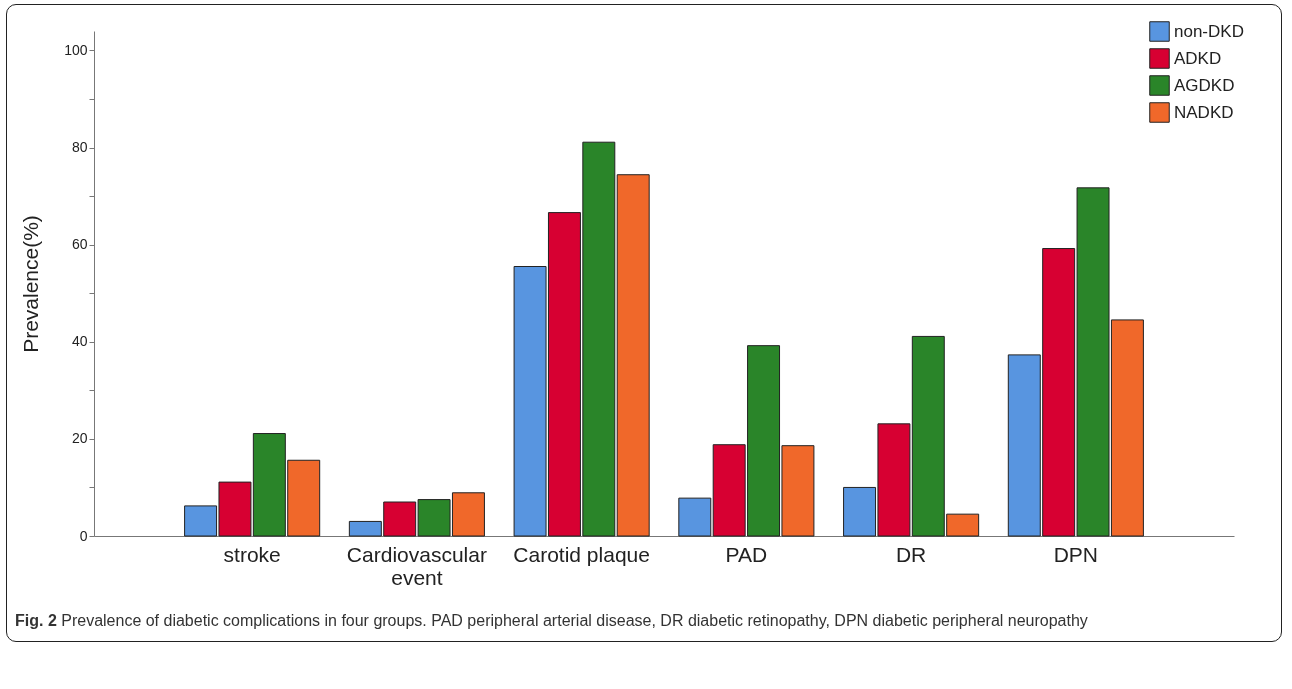 This screenshot has width=1292, height=689. What do you see at coordinates (79, 147) in the screenshot?
I see `y-tick-label: 80` at bounding box center [79, 147].